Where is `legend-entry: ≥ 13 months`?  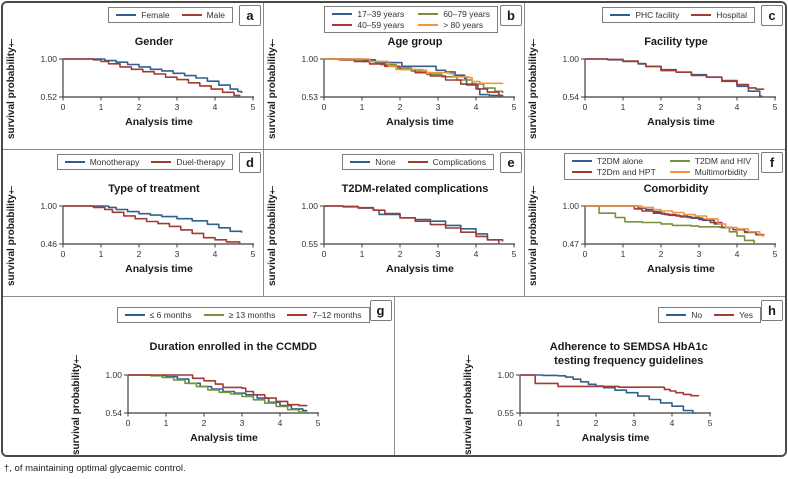 legend-entry: ≥ 13 months is located at coordinates (239, 315).